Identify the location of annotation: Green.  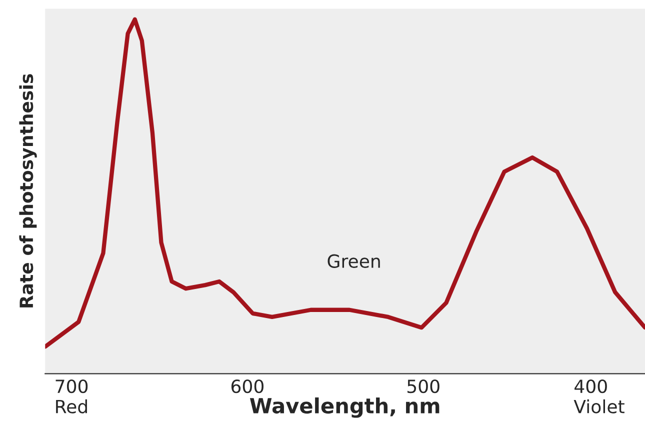
(354, 261).